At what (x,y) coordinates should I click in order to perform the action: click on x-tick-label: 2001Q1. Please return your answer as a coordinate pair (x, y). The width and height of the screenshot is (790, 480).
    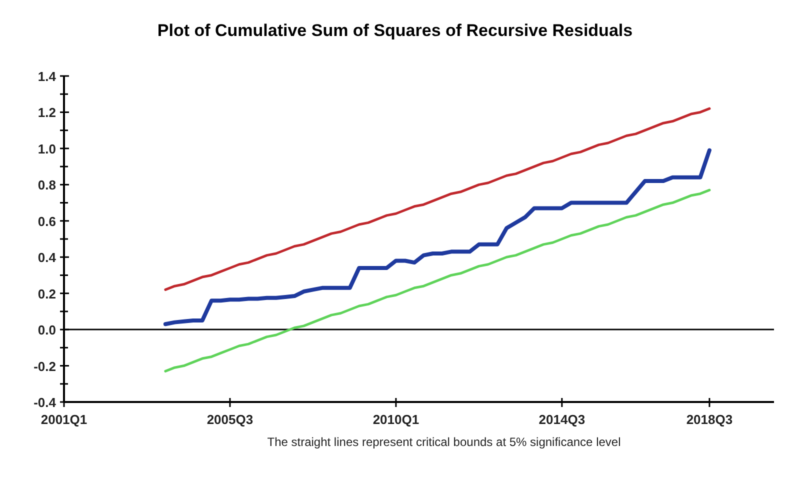
    Looking at the image, I should click on (64, 419).